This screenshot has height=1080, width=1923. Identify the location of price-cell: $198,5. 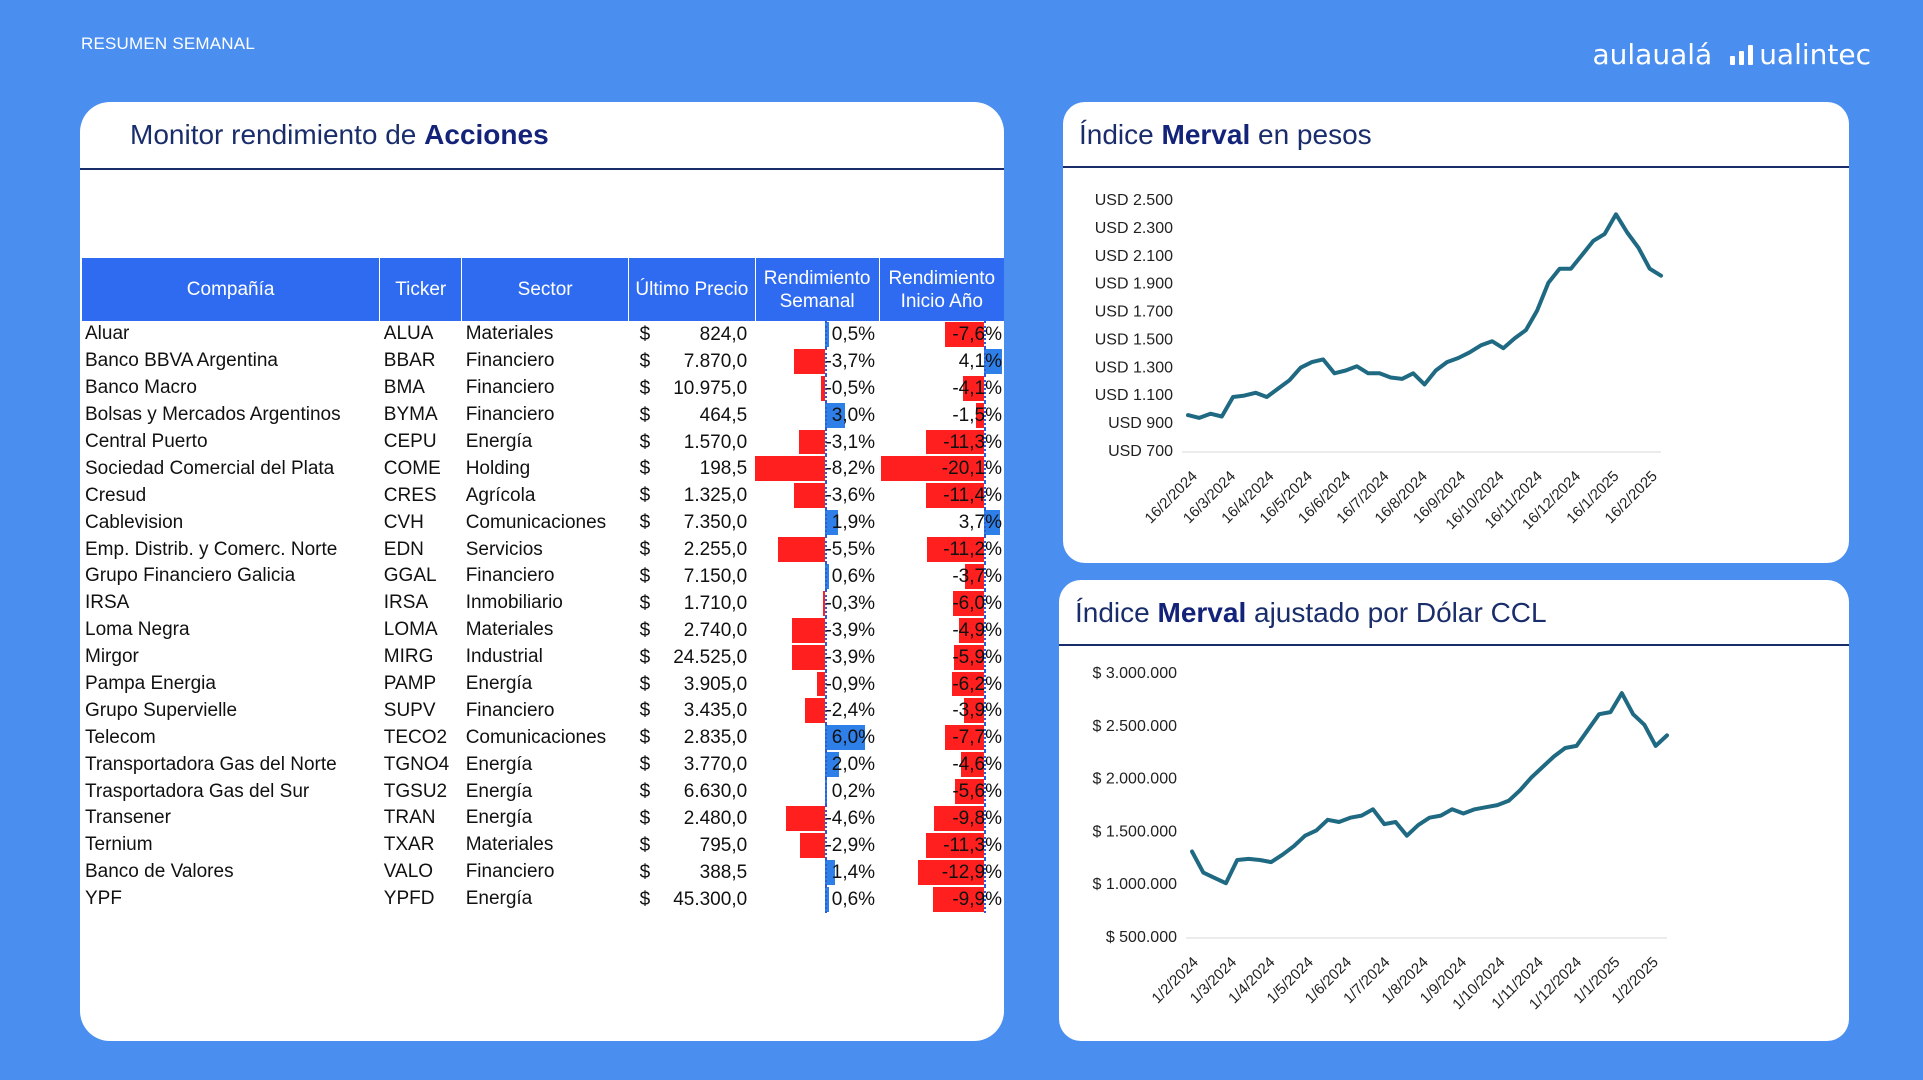
(692, 468).